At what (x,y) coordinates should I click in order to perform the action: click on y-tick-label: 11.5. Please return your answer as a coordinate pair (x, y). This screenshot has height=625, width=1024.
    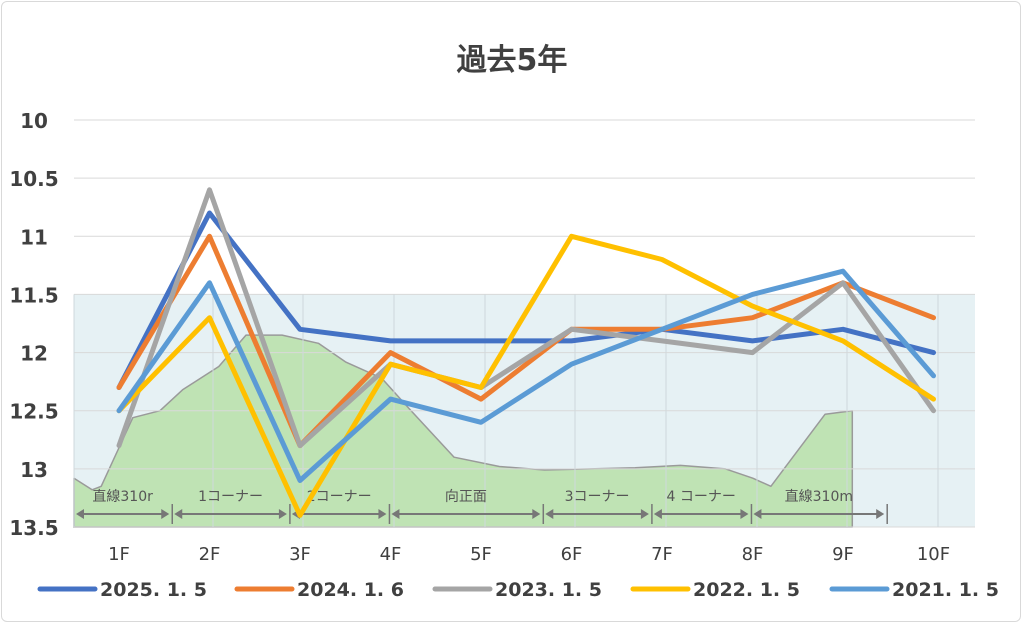
    Looking at the image, I should click on (33, 295).